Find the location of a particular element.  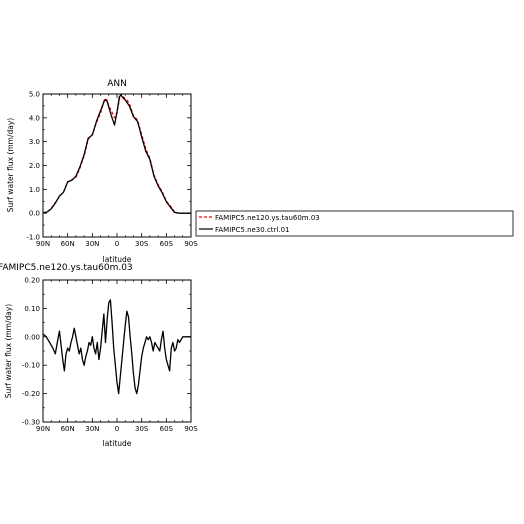

bottom-y-axis-label: Surf water flux (mm/day) is located at coordinates (8, 351).